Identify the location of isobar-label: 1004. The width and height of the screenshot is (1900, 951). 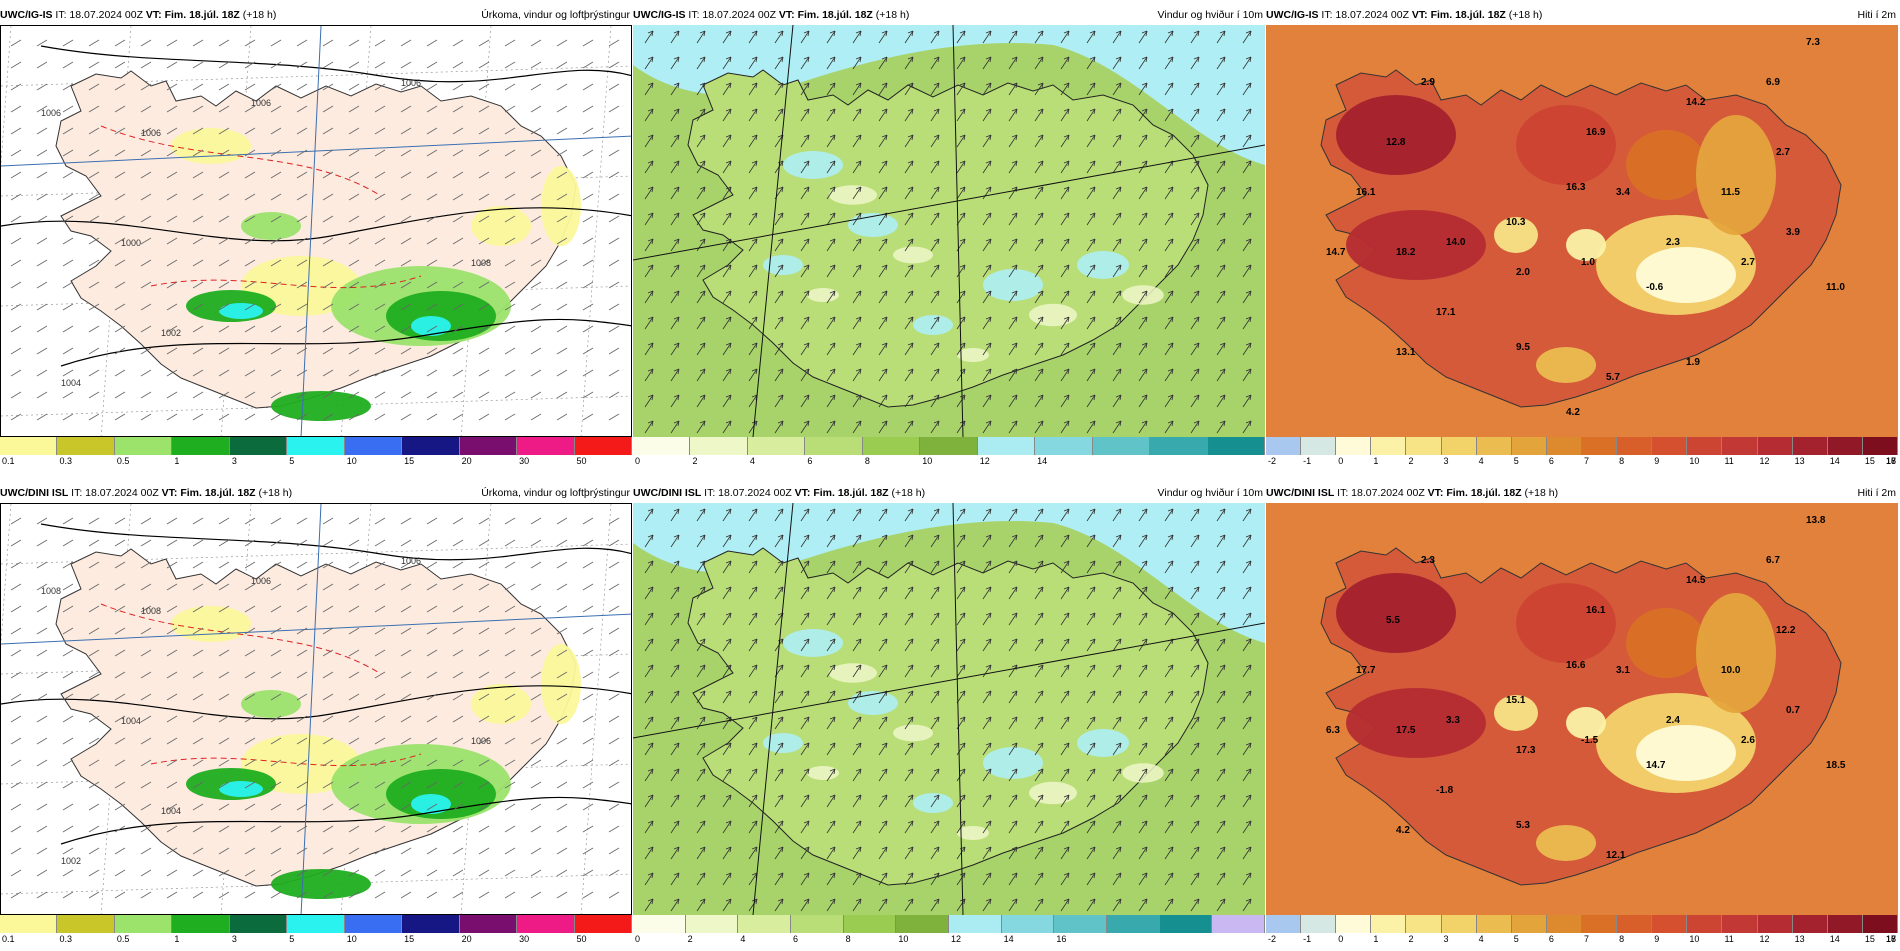
(131, 721).